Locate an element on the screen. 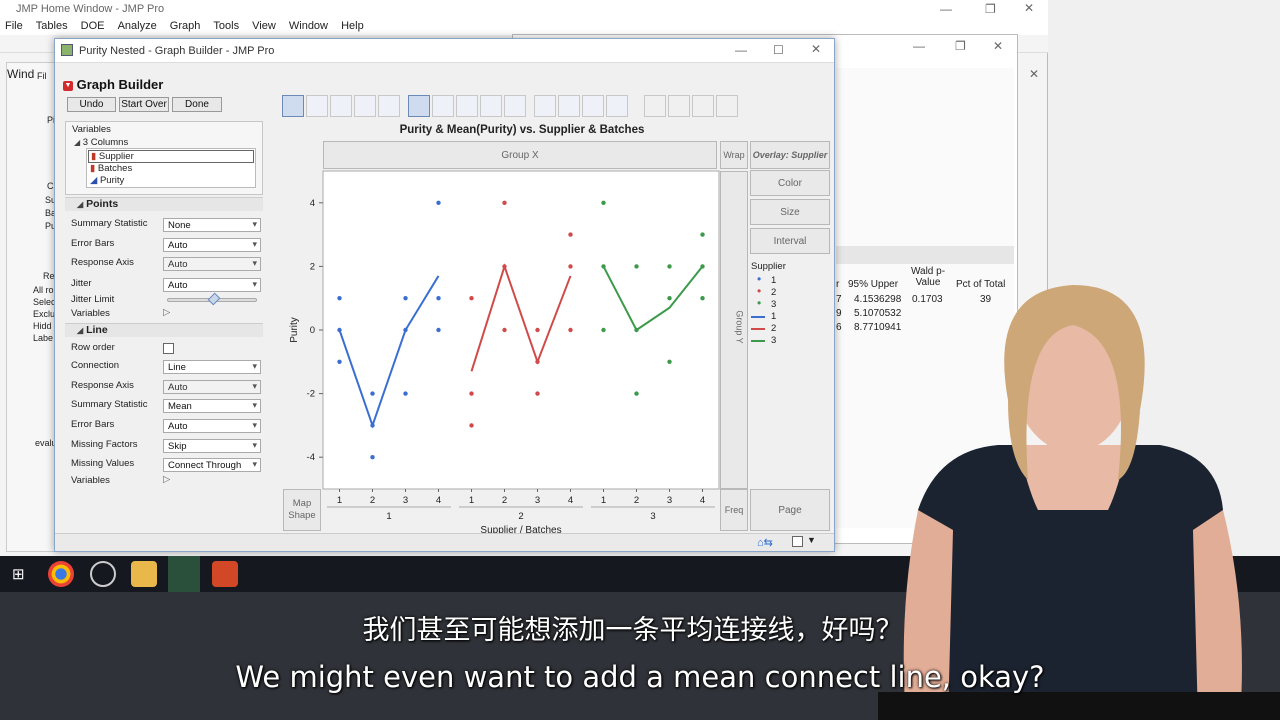 Image resolution: width=1280 pixels, height=720 pixels. window-title: Purity Nested - Graph Builder - JMP Pro is located at coordinates (177, 51).